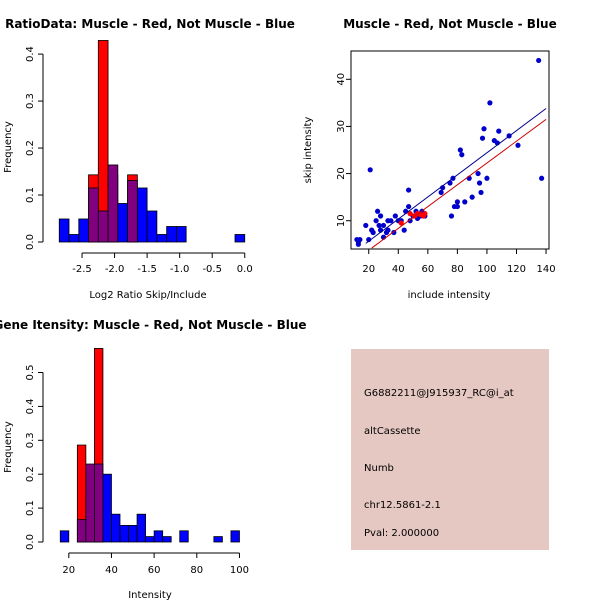 This screenshot has width=600, height=600. I want to click on info-panel-background, so click(450, 449).